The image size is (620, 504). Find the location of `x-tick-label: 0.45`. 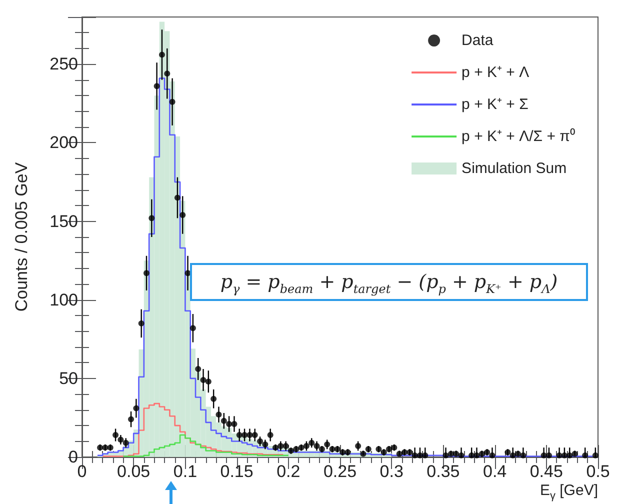

x-tick-label: 0.45 is located at coordinates (546, 471).